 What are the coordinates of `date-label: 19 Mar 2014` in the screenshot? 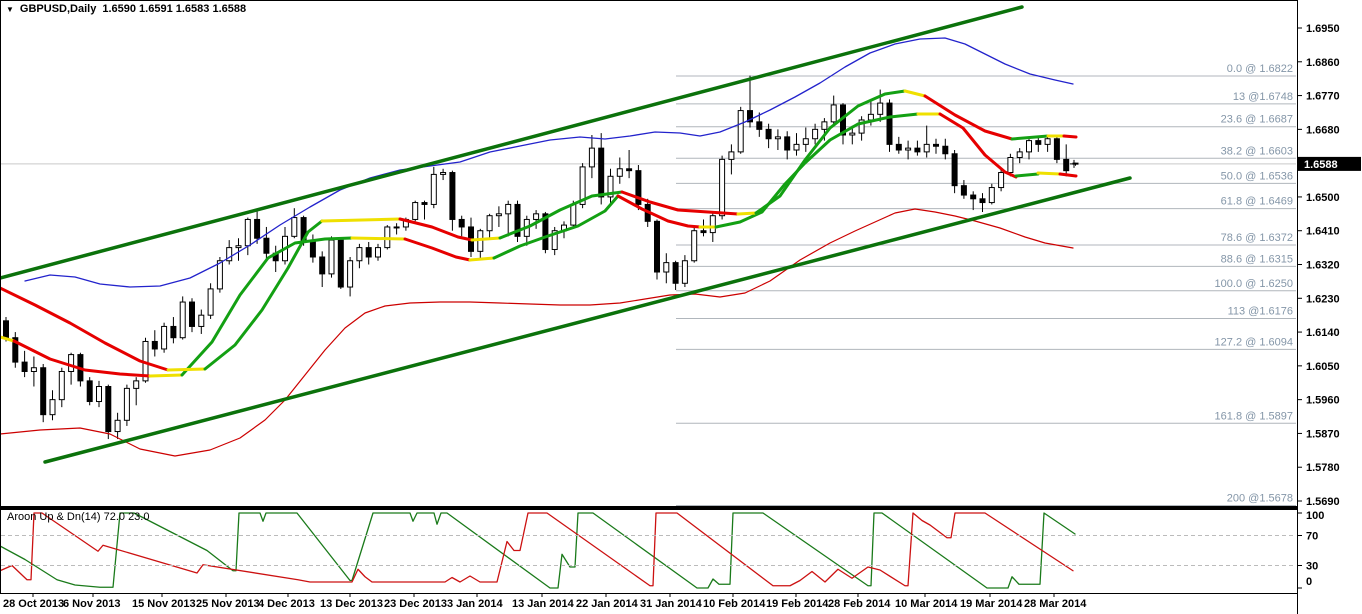 It's located at (991, 604).